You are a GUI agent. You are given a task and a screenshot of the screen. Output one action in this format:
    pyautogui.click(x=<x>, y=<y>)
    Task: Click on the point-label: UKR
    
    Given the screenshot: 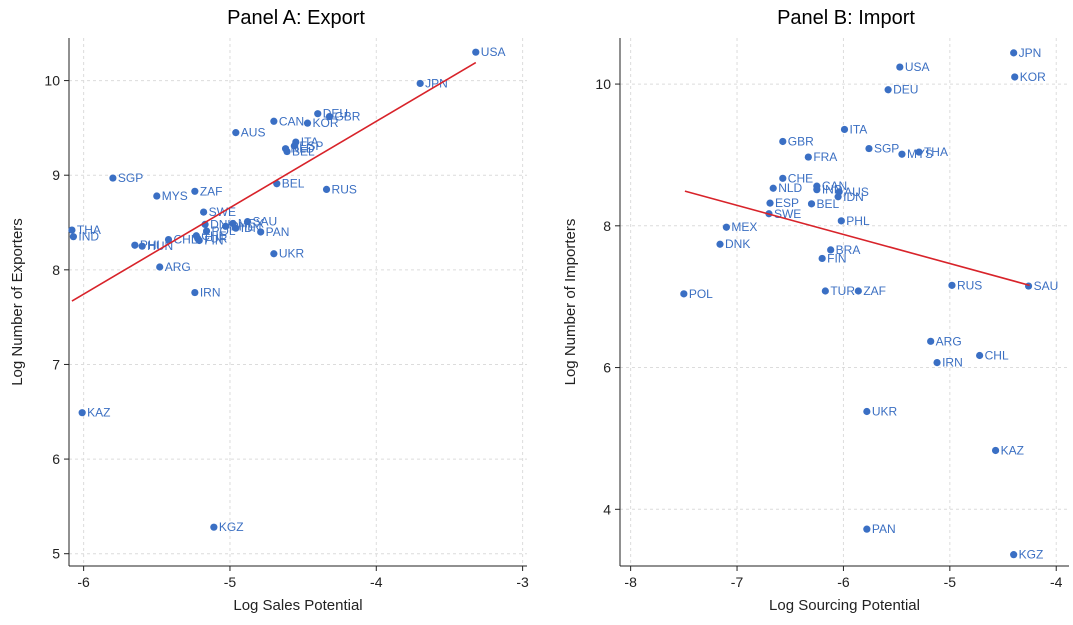 What is the action you would take?
    pyautogui.click(x=885, y=411)
    